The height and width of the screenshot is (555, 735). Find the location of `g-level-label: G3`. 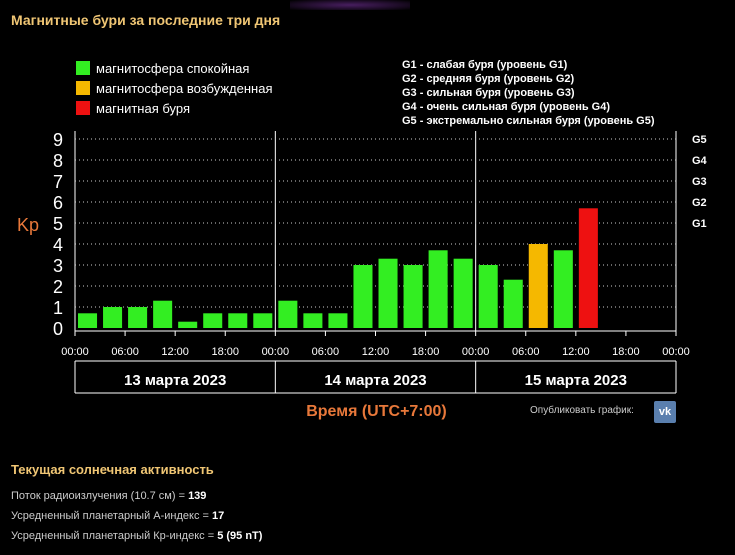

g-level-label: G3 is located at coordinates (699, 182).